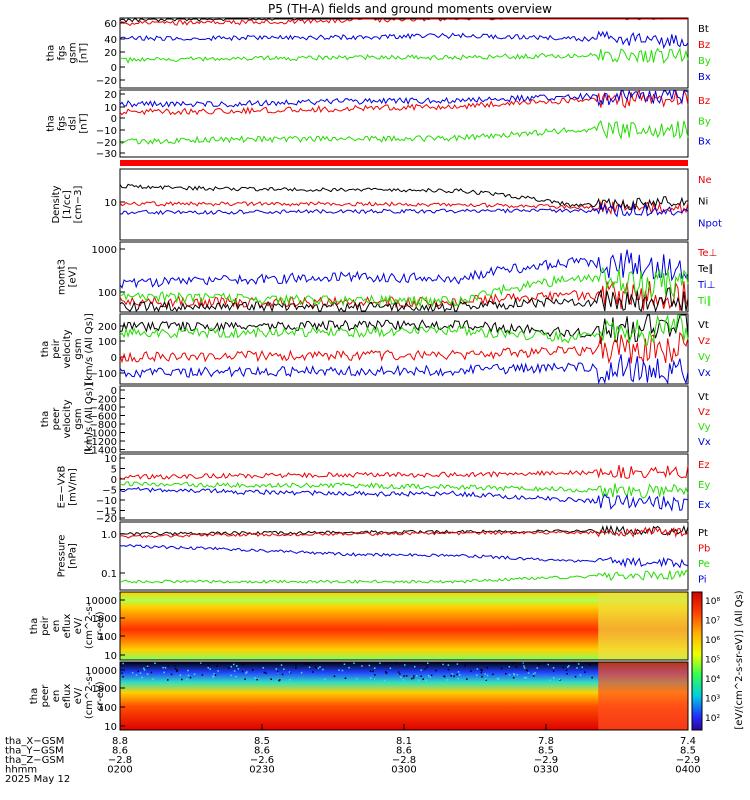  I want to click on ylabel-line: [nT], so click(84, 53).